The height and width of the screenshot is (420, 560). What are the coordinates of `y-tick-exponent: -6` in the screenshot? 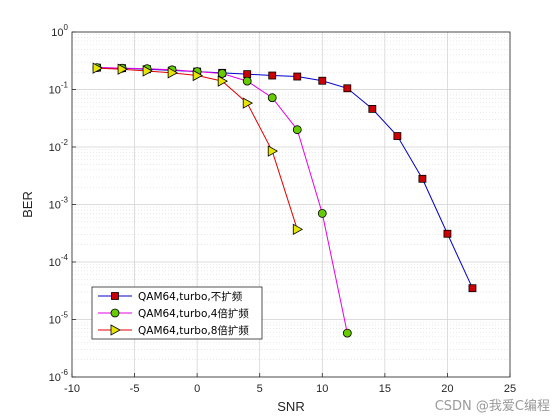 It's located at (65, 372).